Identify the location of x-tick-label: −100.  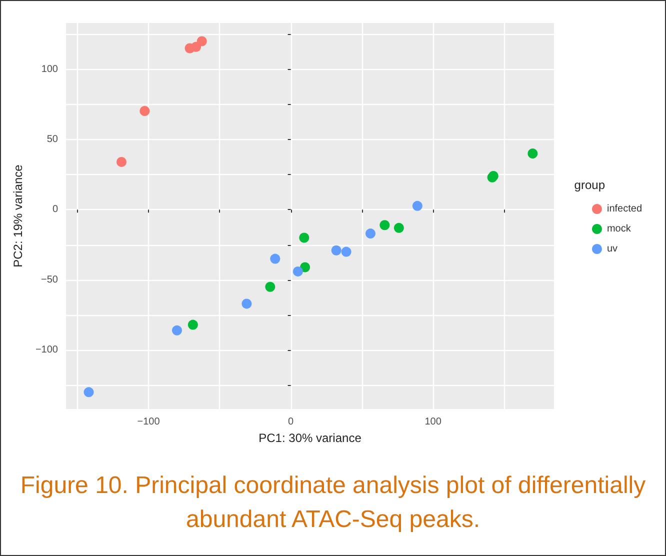
(148, 422).